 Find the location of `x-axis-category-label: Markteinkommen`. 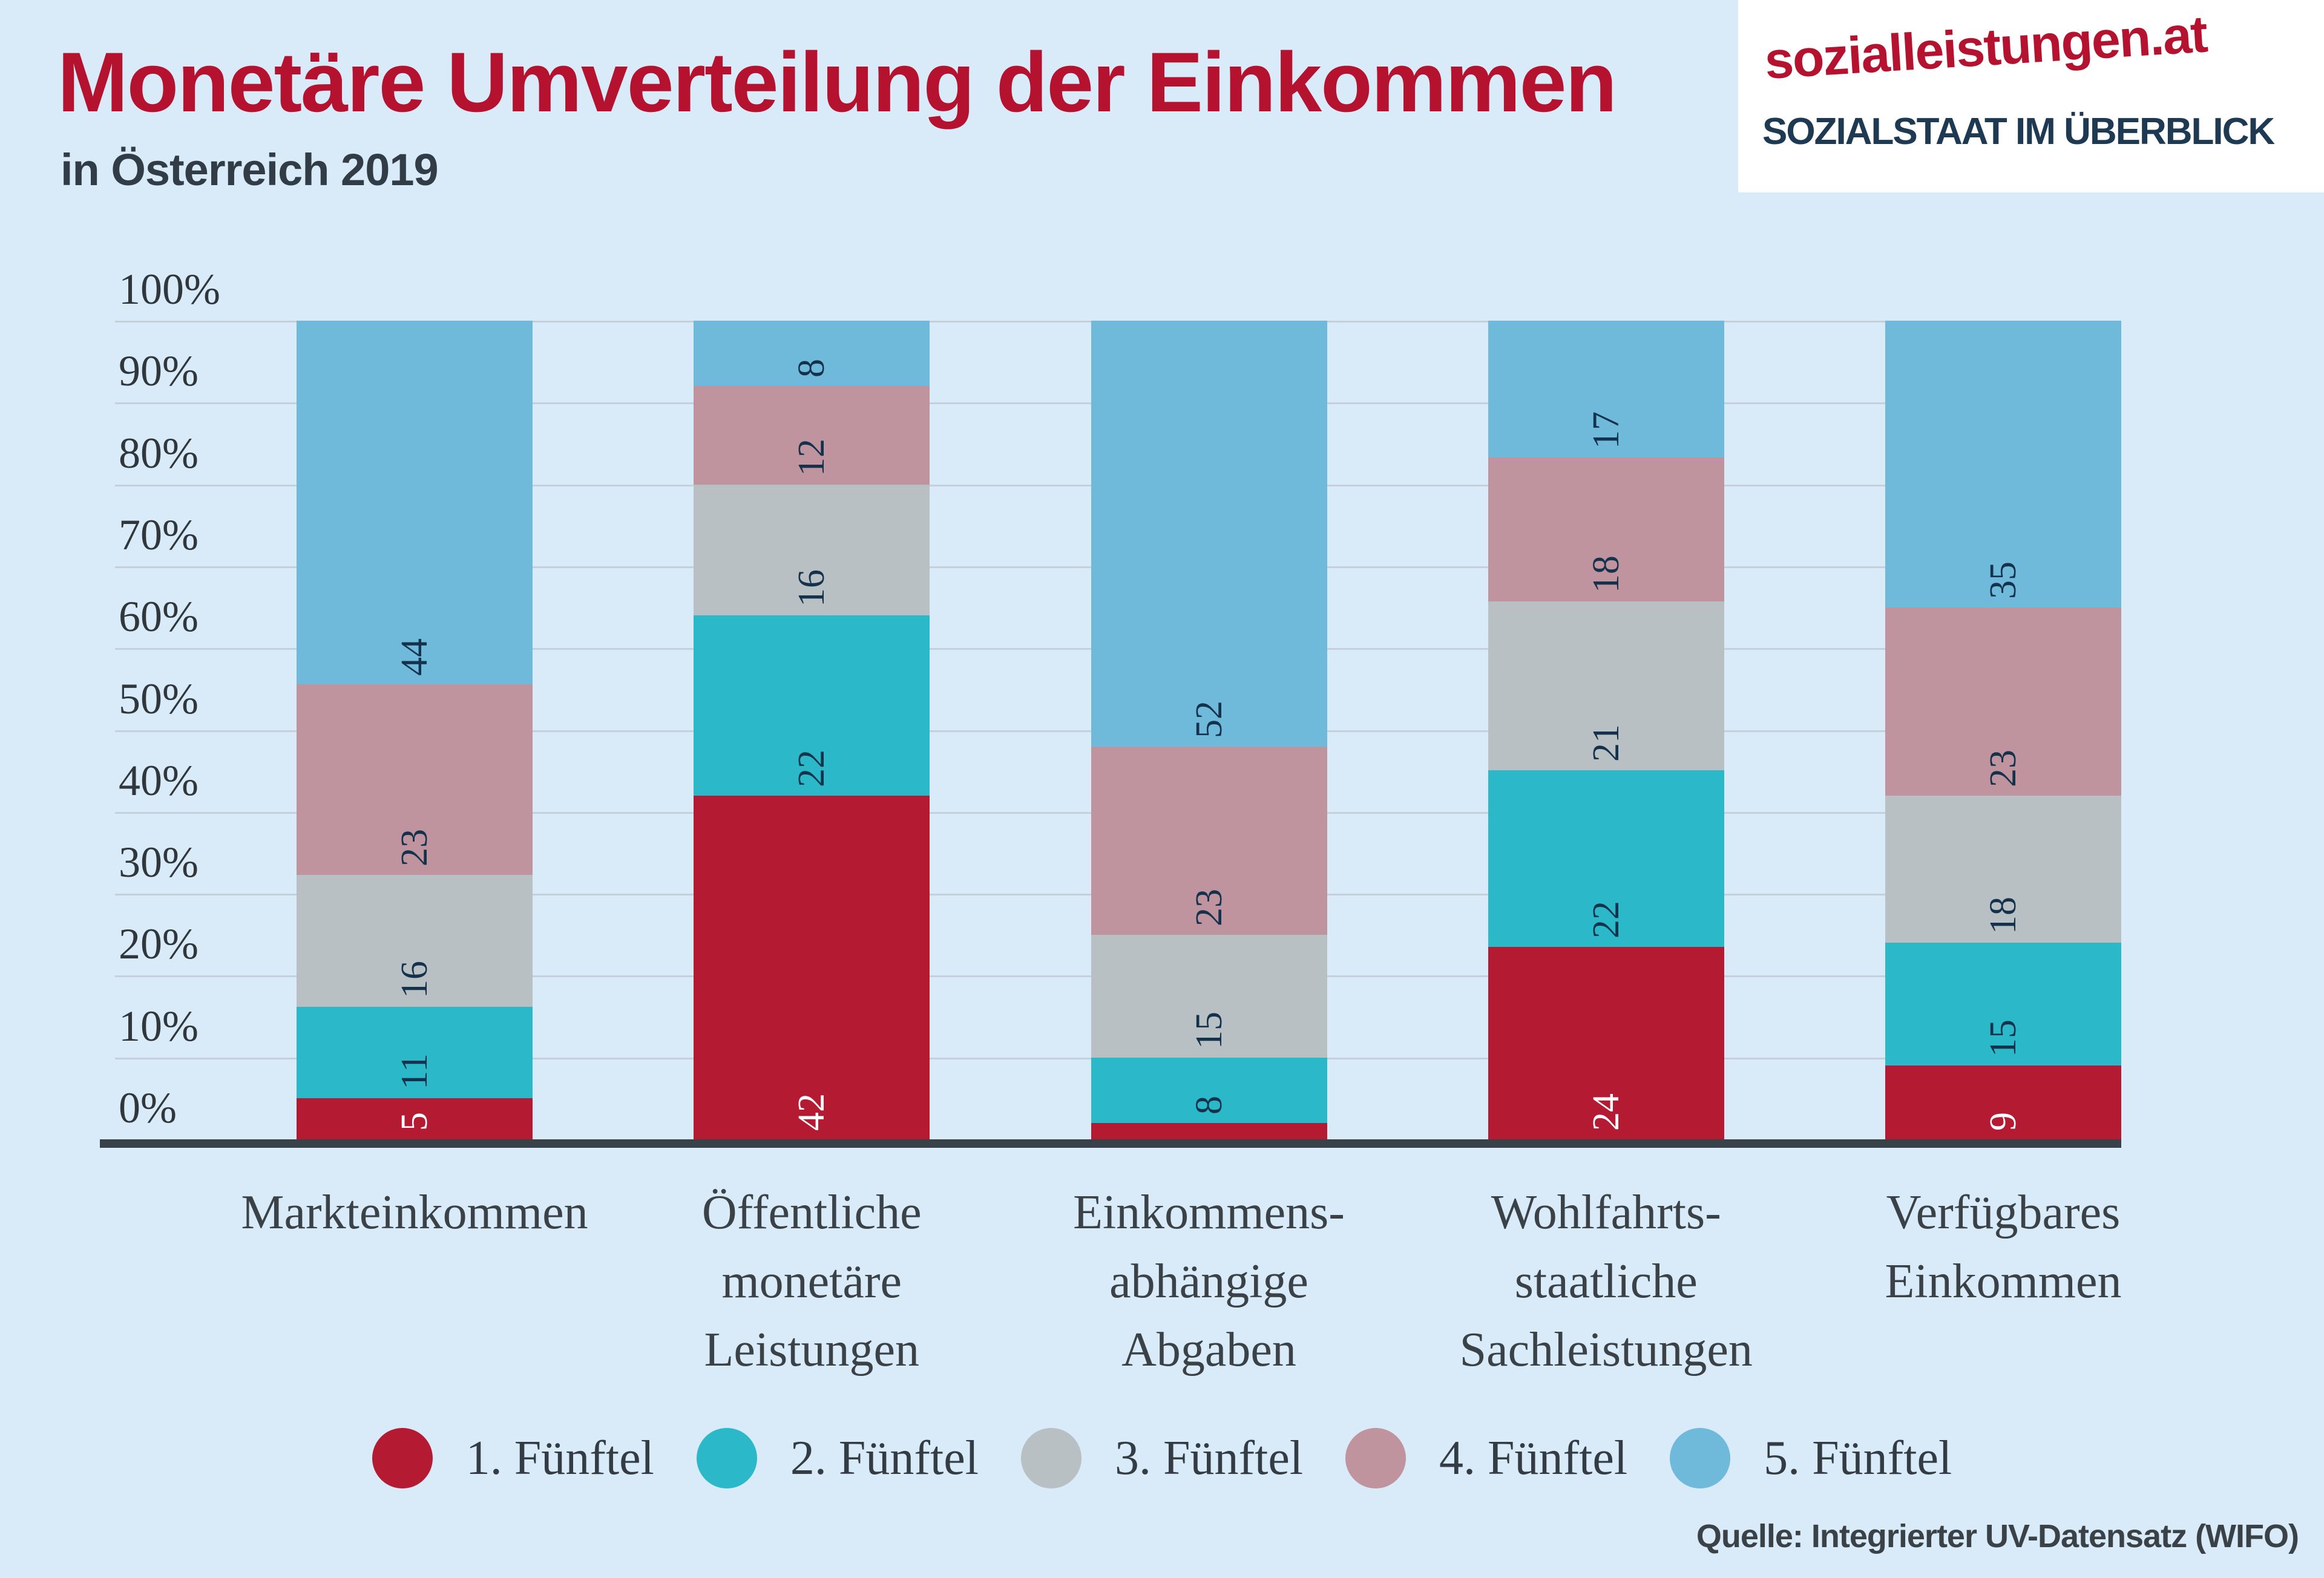

x-axis-category-label: Markteinkommen is located at coordinates (414, 1212).